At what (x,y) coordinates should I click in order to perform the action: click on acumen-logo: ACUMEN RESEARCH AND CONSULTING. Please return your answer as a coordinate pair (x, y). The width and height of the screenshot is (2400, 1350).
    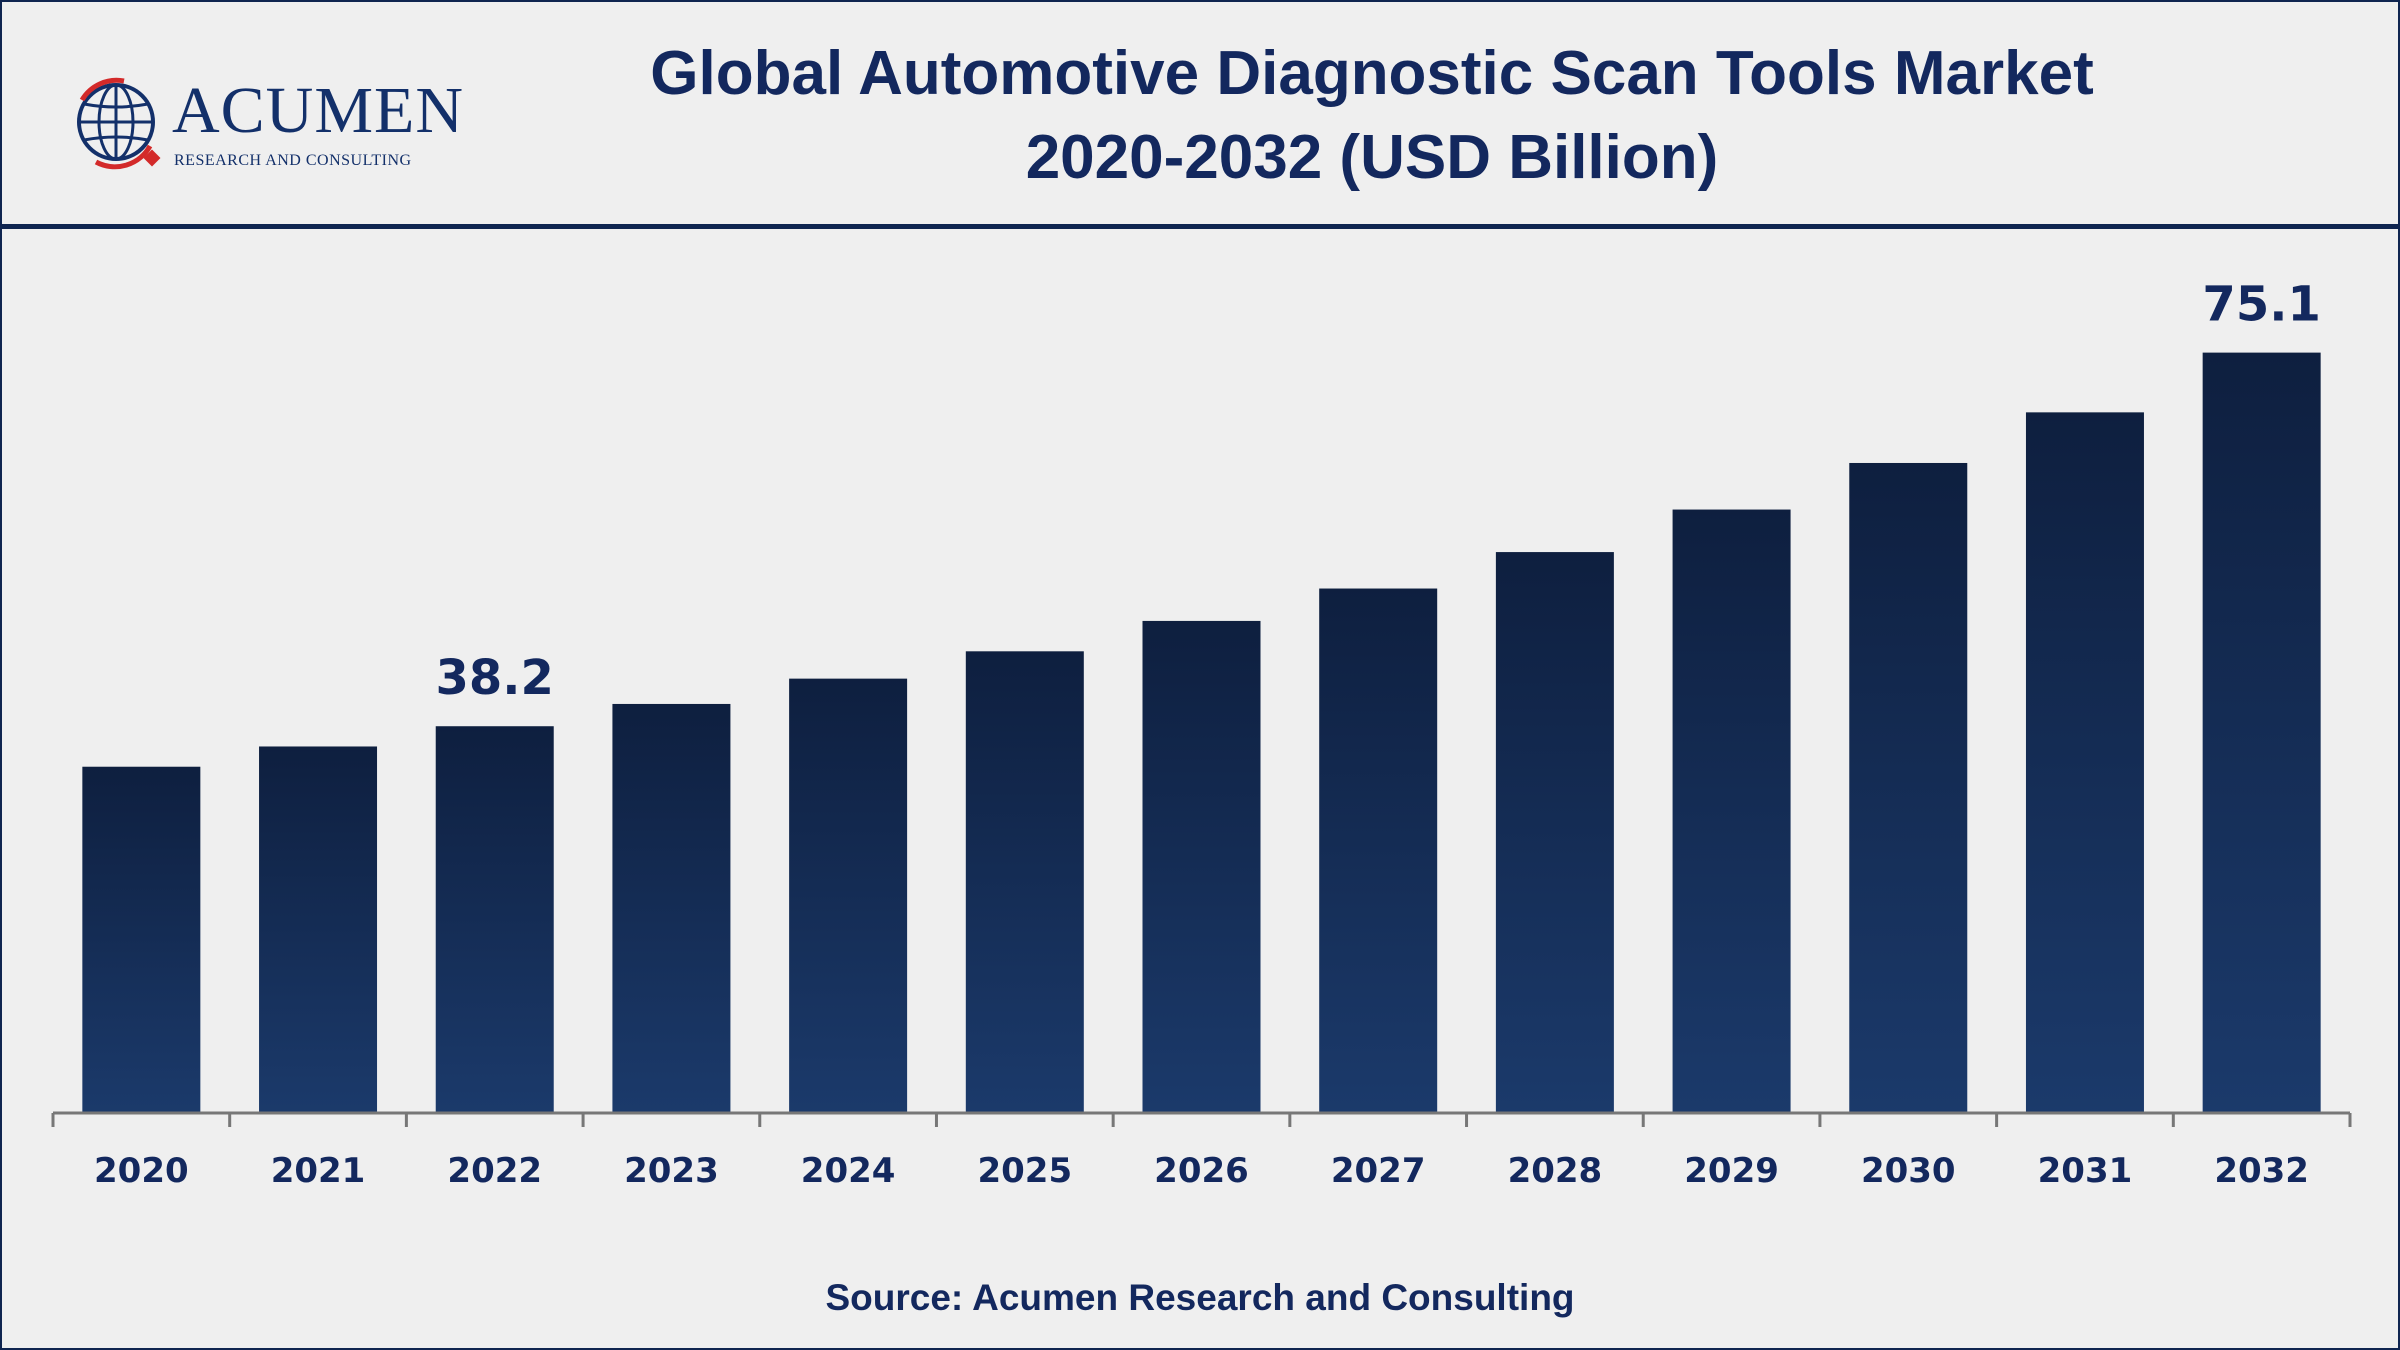
    Looking at the image, I should click on (274, 129).